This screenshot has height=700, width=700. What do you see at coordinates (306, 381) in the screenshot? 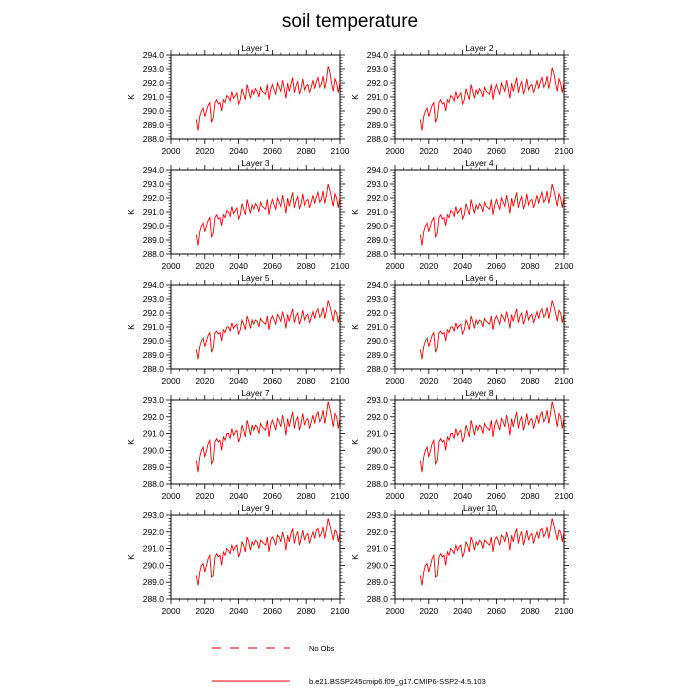
I see `panel-5-xtick-label-4: 2080` at bounding box center [306, 381].